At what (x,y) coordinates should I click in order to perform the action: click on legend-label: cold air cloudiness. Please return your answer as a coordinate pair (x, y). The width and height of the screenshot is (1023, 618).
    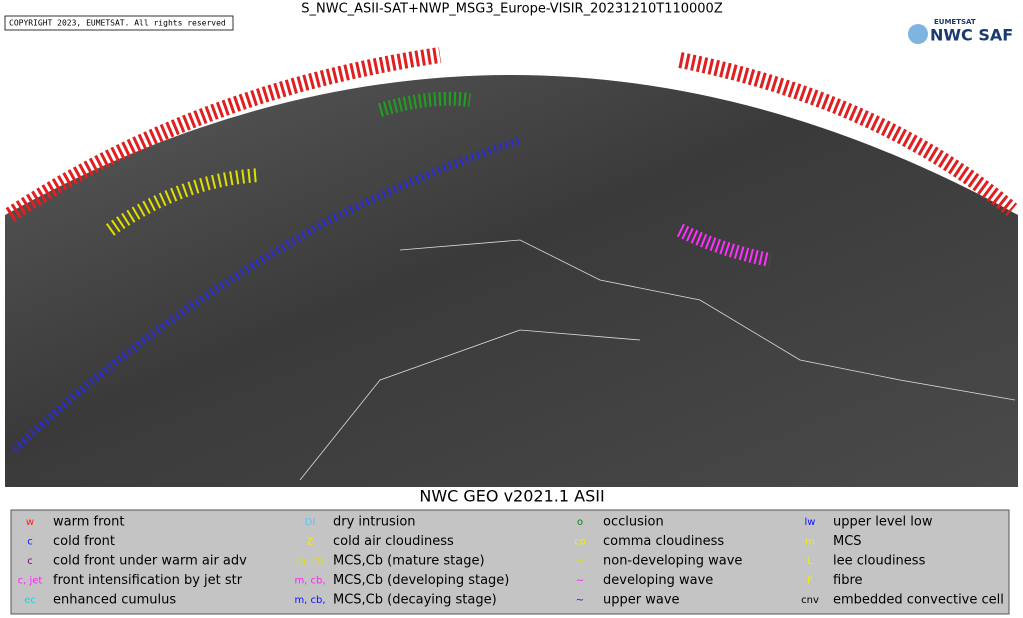
    Looking at the image, I should click on (393, 541).